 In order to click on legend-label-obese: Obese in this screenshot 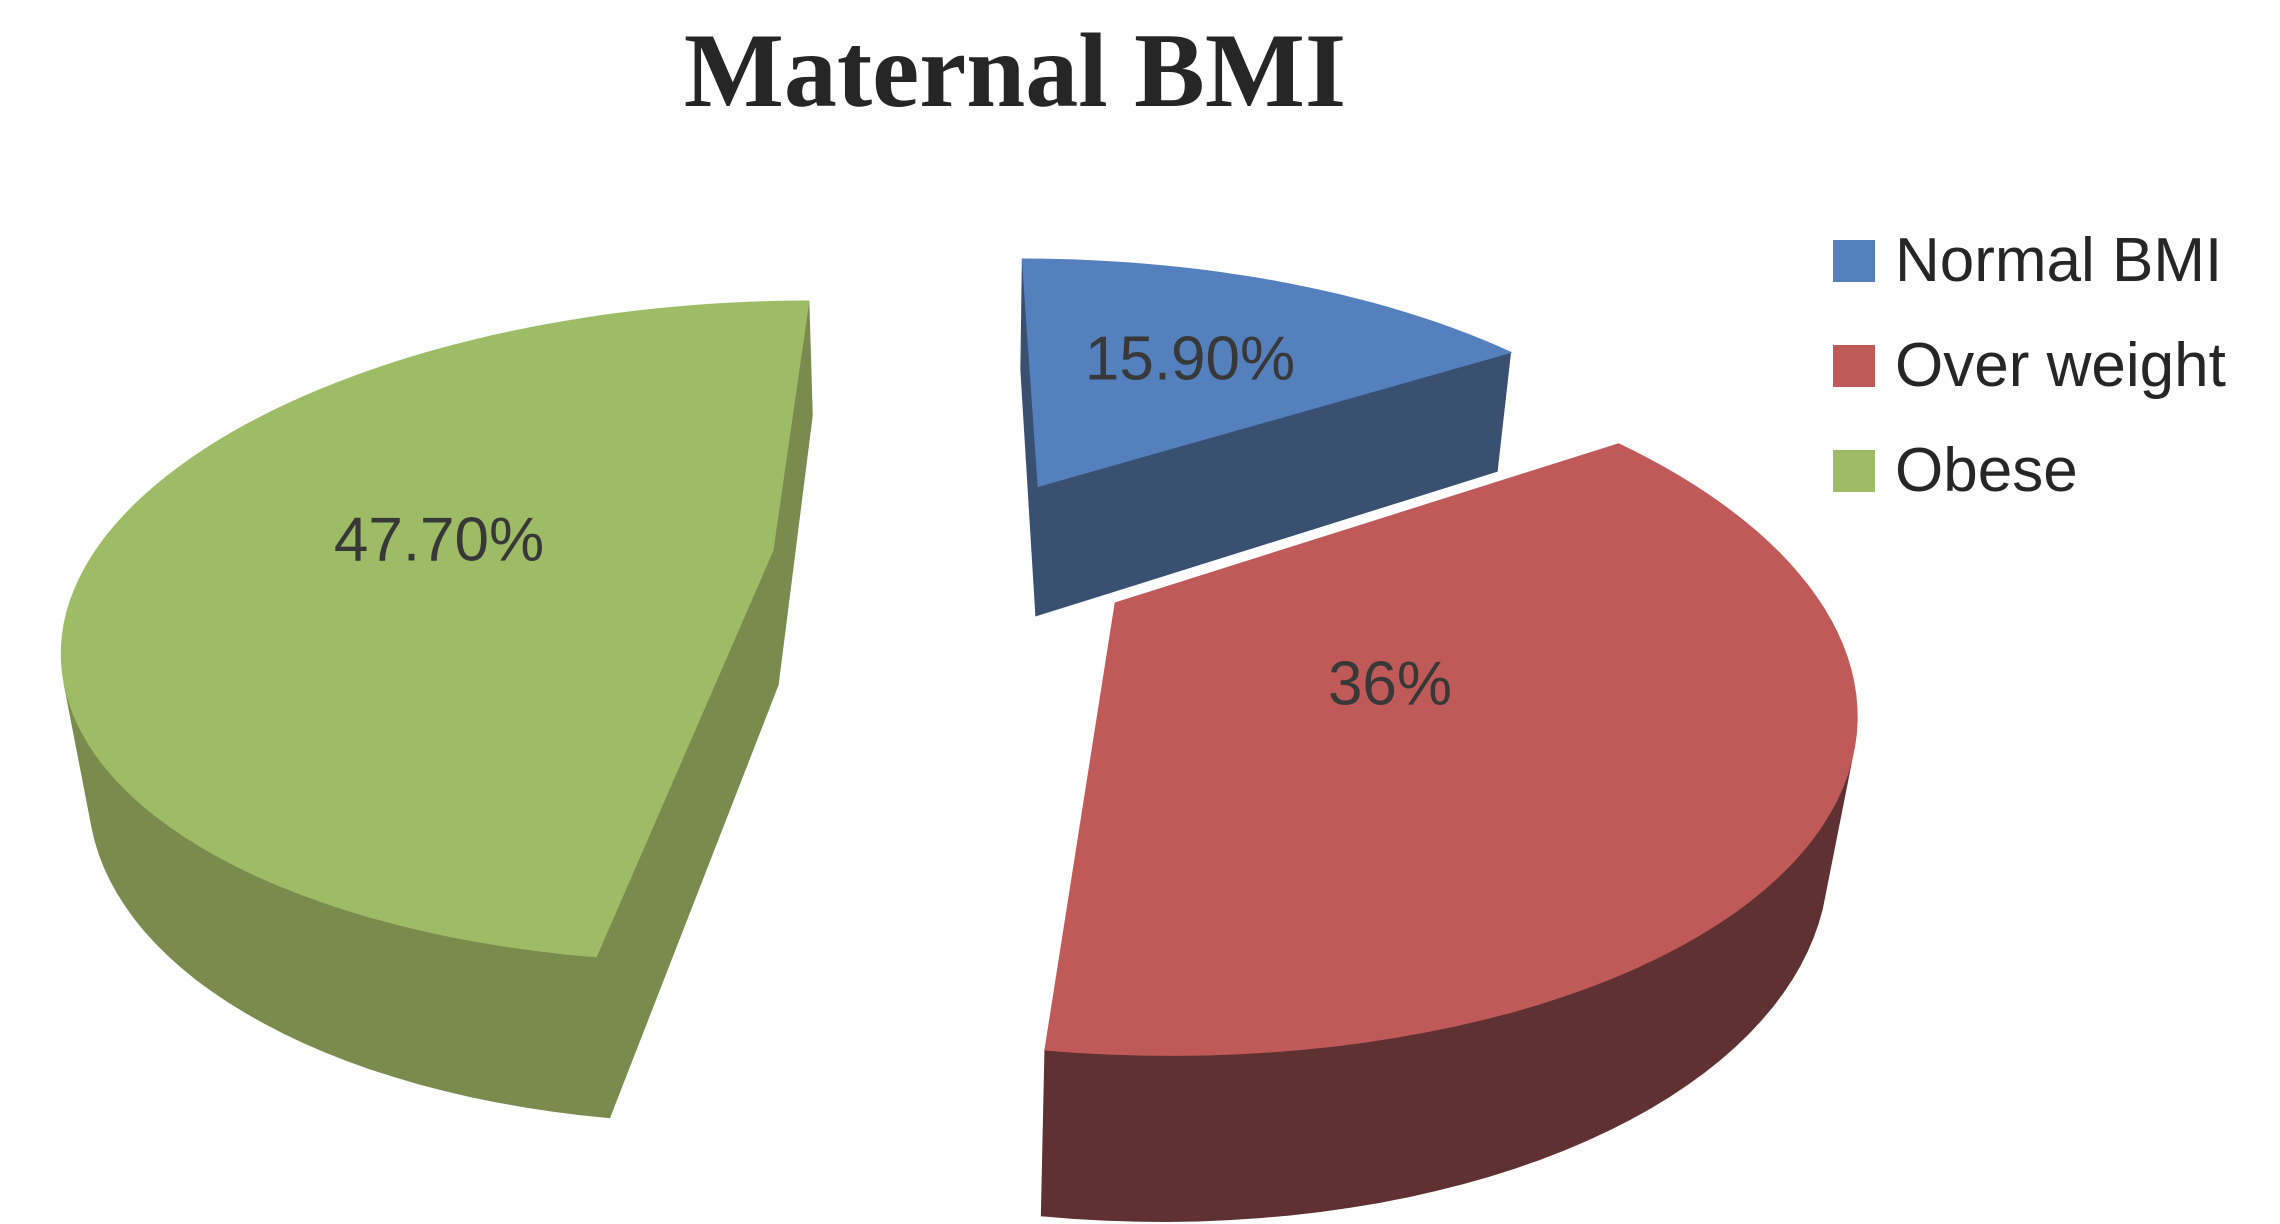, I will do `click(1986, 470)`.